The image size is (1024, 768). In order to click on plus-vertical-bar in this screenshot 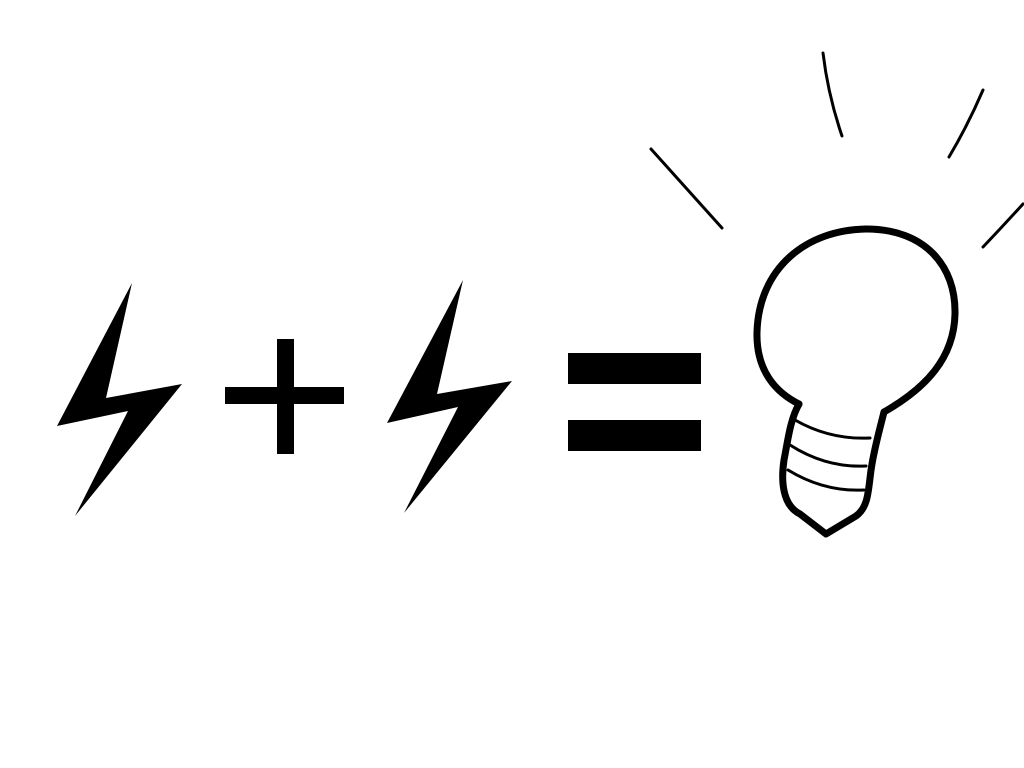, I will do `click(285, 396)`.